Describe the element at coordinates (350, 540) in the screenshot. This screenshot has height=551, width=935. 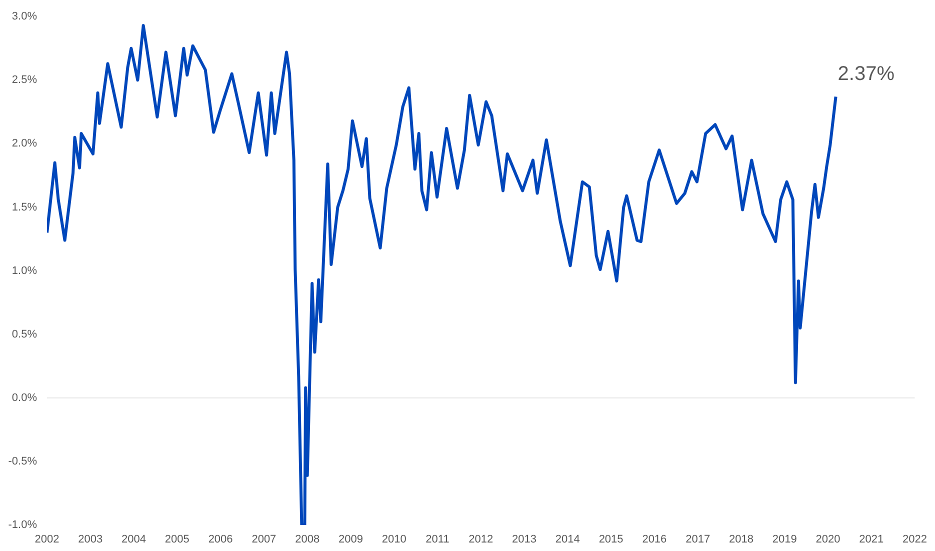
I see `x-tick-label: 2009` at that location.